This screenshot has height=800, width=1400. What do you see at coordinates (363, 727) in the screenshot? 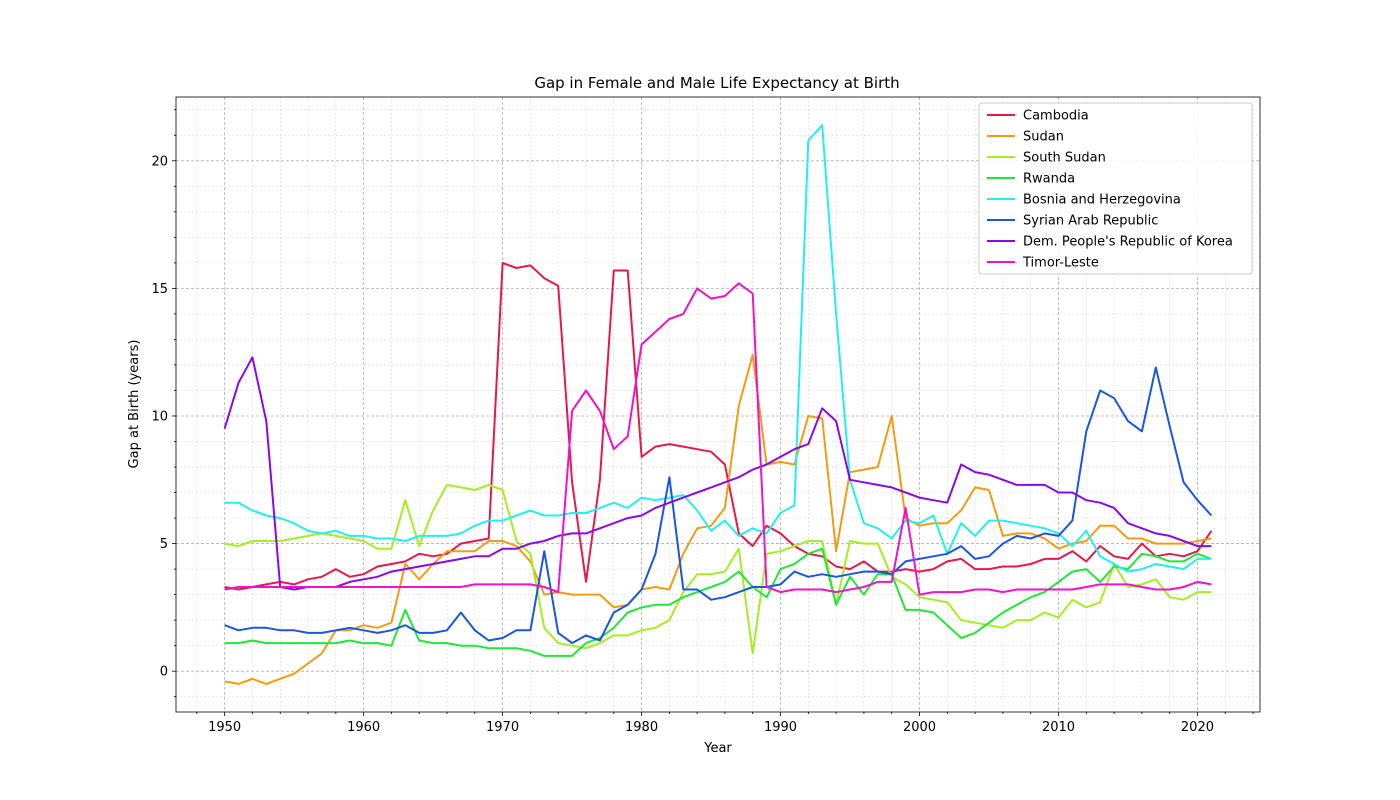
I see `x-tick-label: 1960` at bounding box center [363, 727].